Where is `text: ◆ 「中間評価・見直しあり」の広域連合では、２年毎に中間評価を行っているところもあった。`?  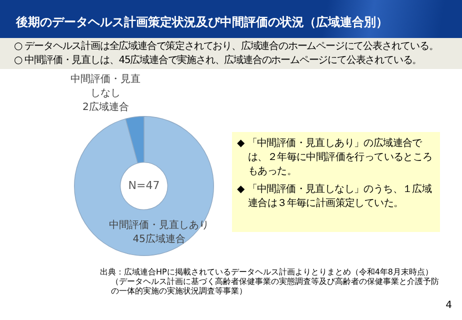 text: ◆ 「中間評価・見直しあり」の広域連合では、２年毎に中間評価を行っているところもあった。 is located at coordinates (335, 158).